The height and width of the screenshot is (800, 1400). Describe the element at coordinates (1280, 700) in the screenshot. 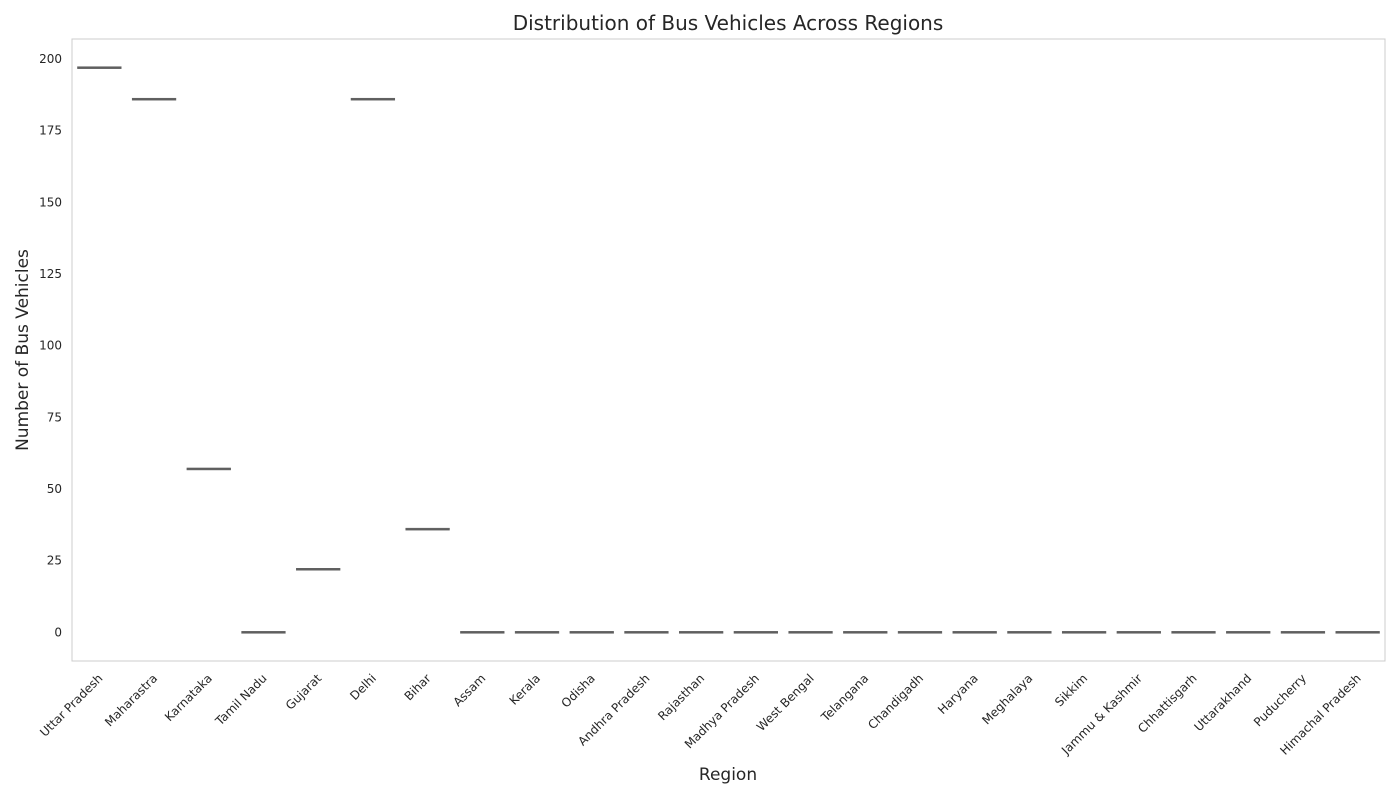

I see `x-tick-label: Puducherry` at that location.